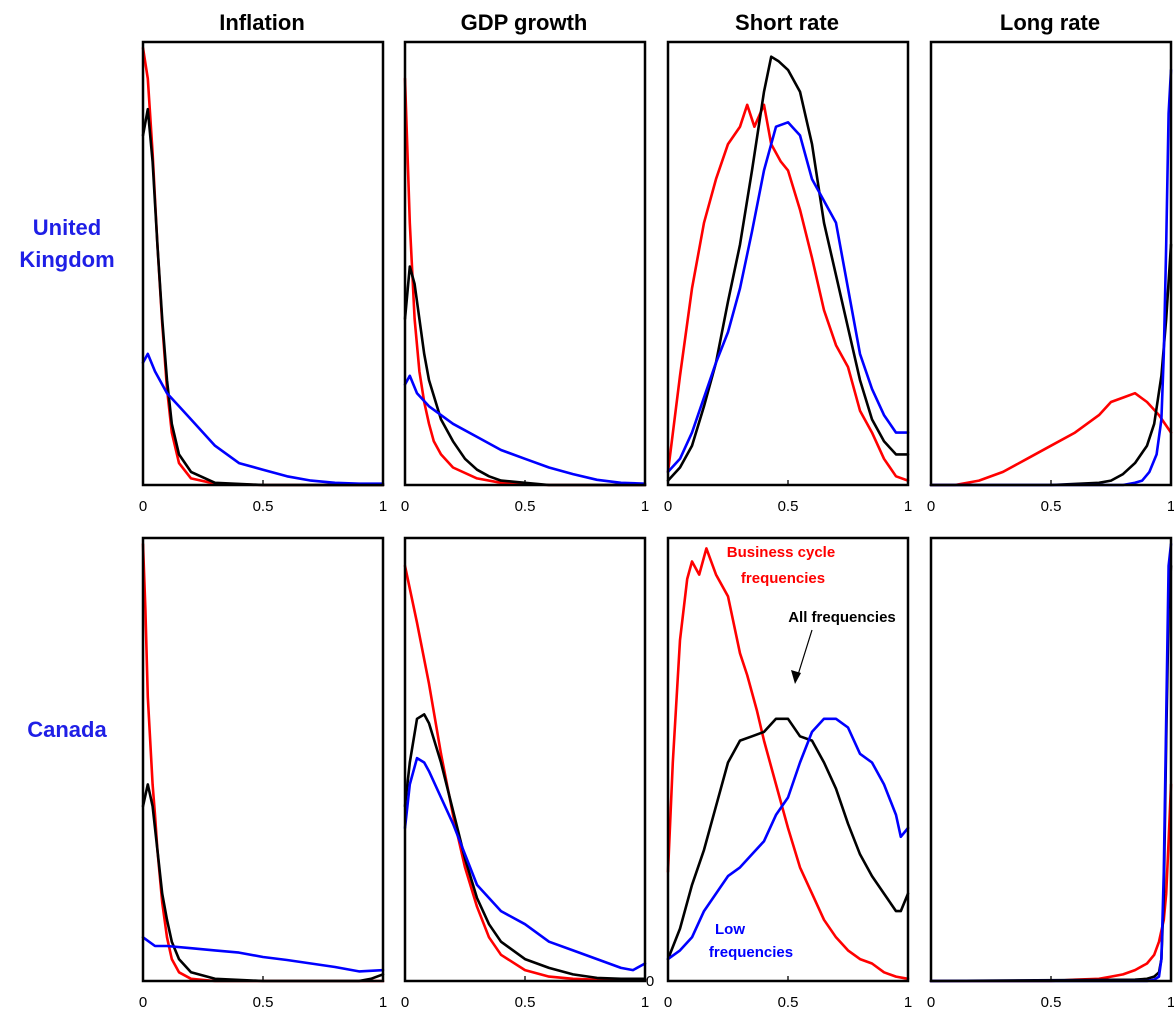  Describe the element at coordinates (781, 552) in the screenshot. I see `annotation-business-cycle-line1: Business cycle` at that location.